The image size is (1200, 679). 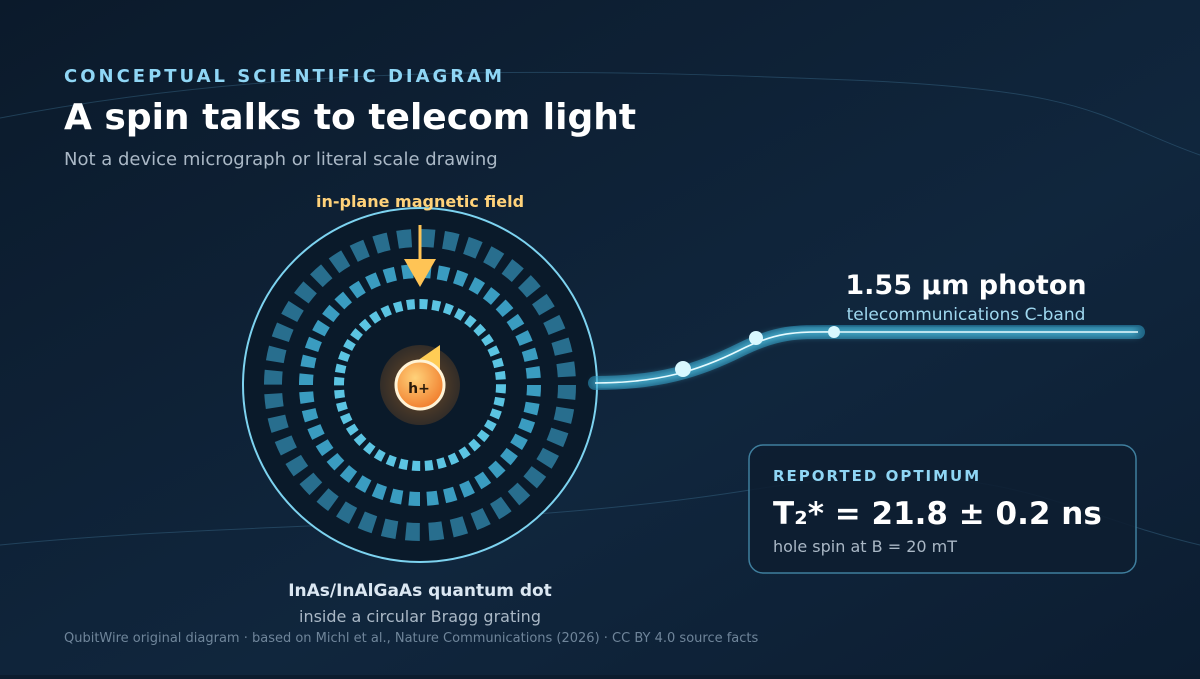 What do you see at coordinates (284, 76) in the screenshot?
I see `eyebrow: CONCEPTUAL SCIENTIFIC DIAGRAM` at bounding box center [284, 76].